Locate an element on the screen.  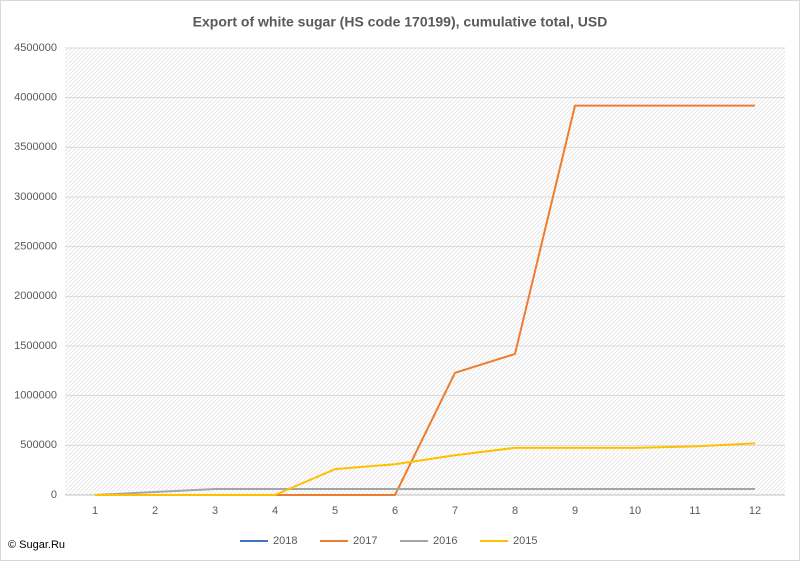
x-tick-label: 7 is located at coordinates (455, 511).